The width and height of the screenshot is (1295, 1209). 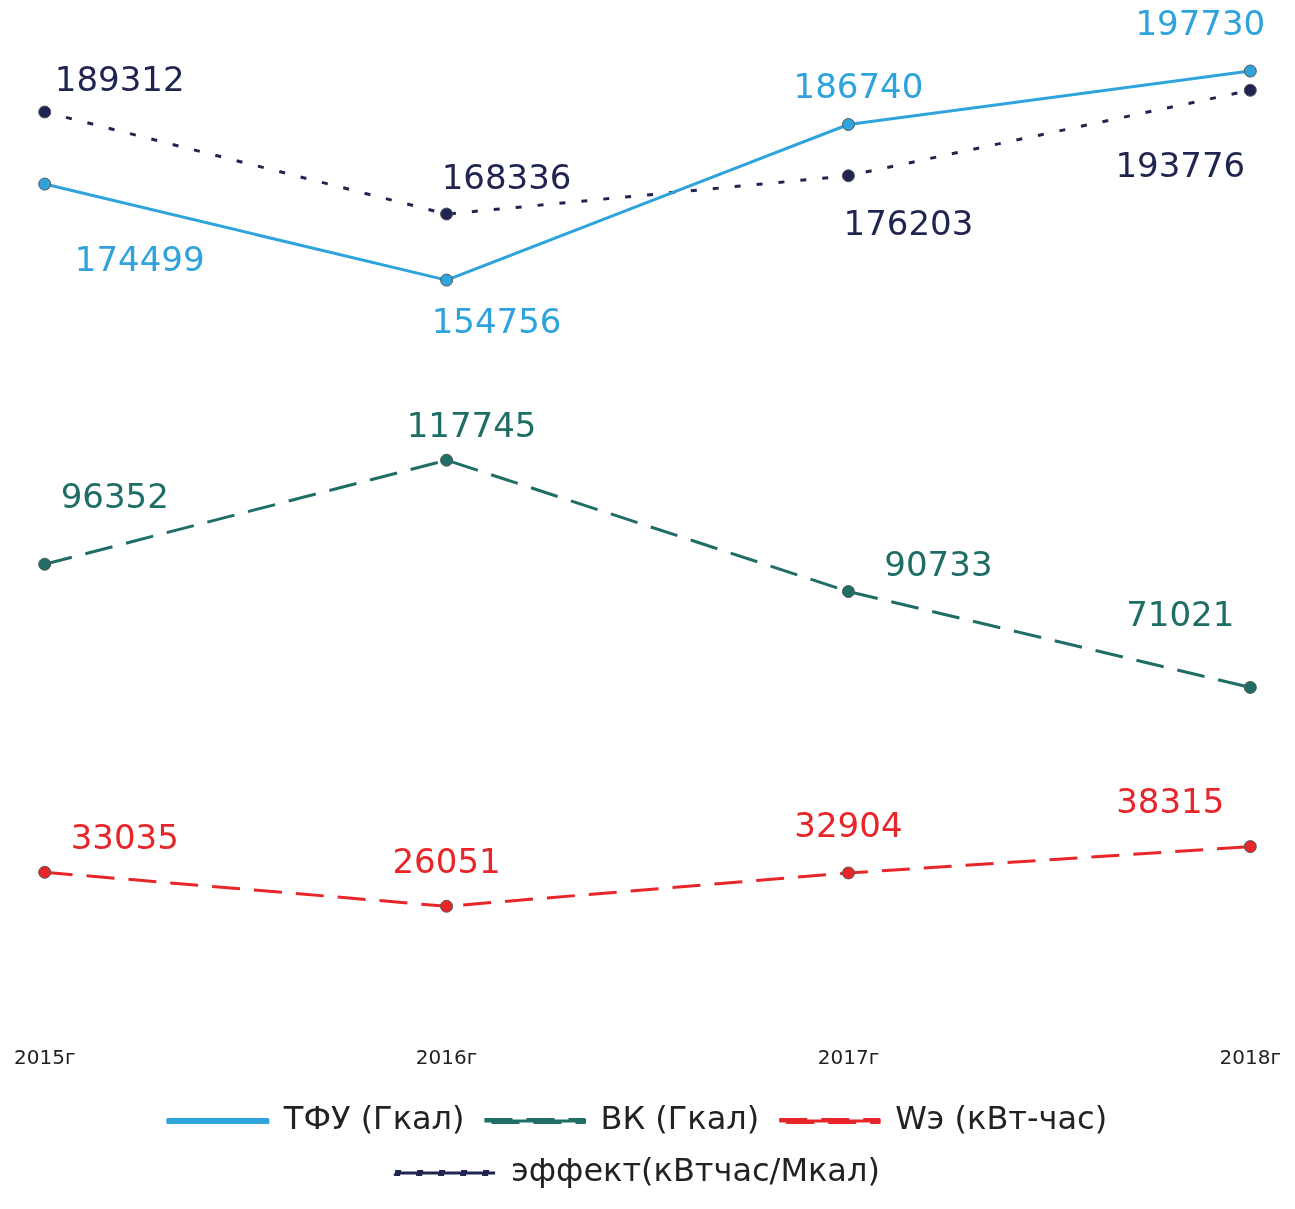 I want to click on data-label: 176203, so click(x=908, y=222).